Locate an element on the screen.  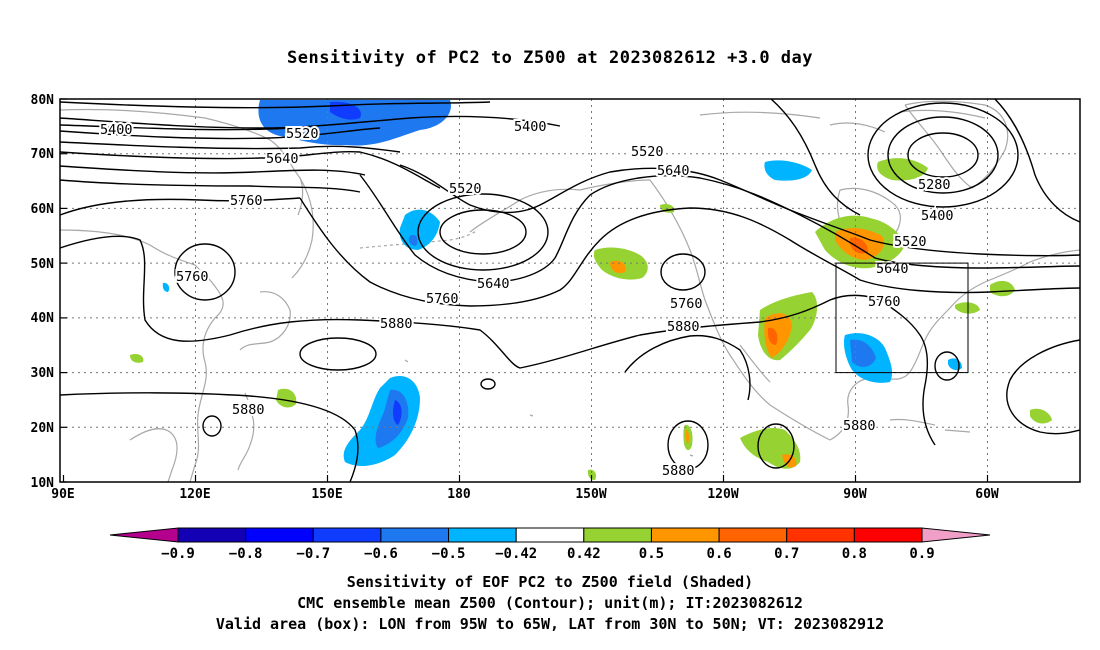
lon-label: 90W is located at coordinates (855, 494).